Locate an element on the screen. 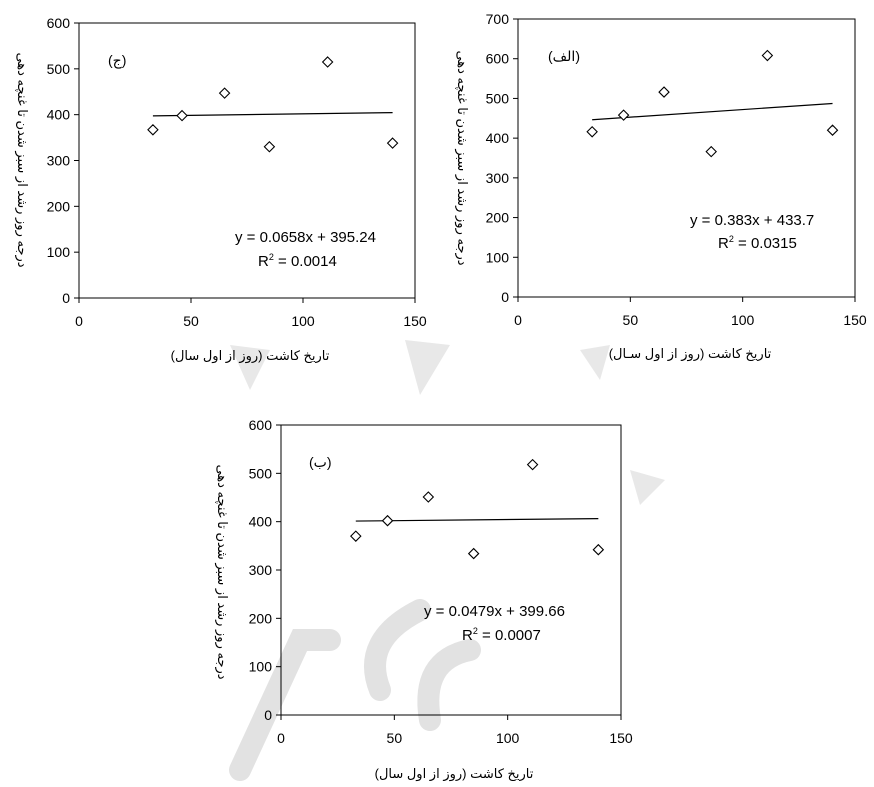 This screenshot has width=874, height=787. panel-label: (ج) is located at coordinates (117, 60).